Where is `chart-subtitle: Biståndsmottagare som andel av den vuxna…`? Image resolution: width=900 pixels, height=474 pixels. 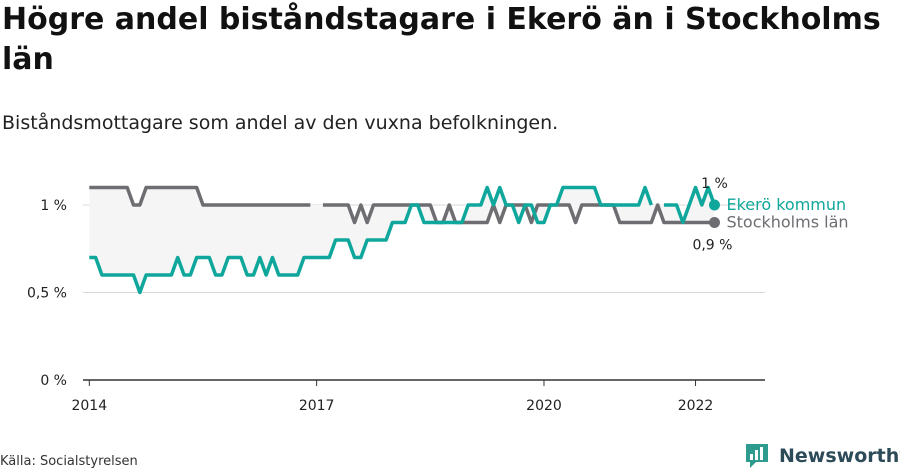
chart-subtitle: Biståndsmottagare som andel av den vuxna… is located at coordinates (280, 123).